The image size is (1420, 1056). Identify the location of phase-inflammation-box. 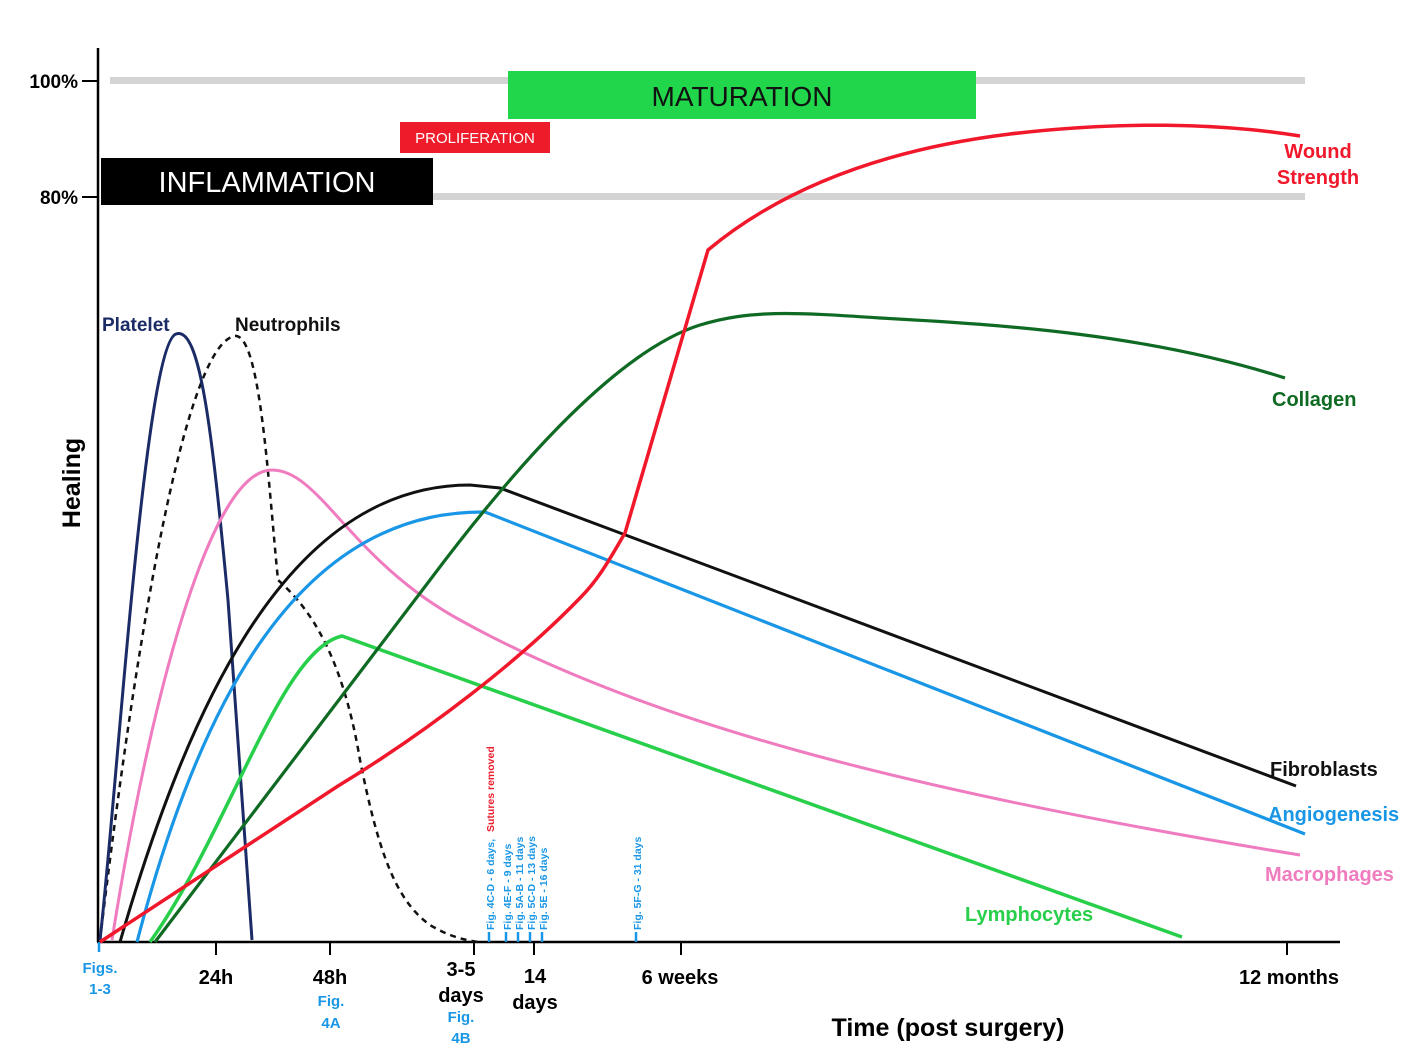
(267, 181).